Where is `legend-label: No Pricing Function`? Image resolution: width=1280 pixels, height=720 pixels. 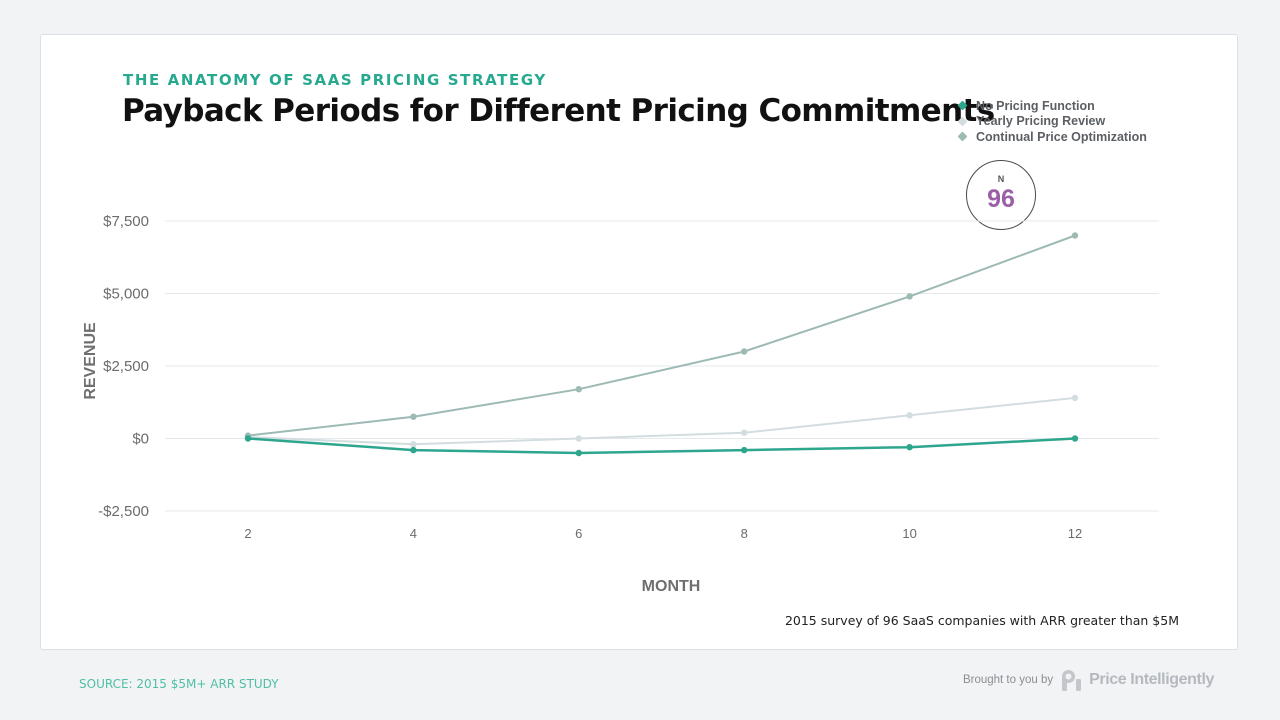 legend-label: No Pricing Function is located at coordinates (1035, 105).